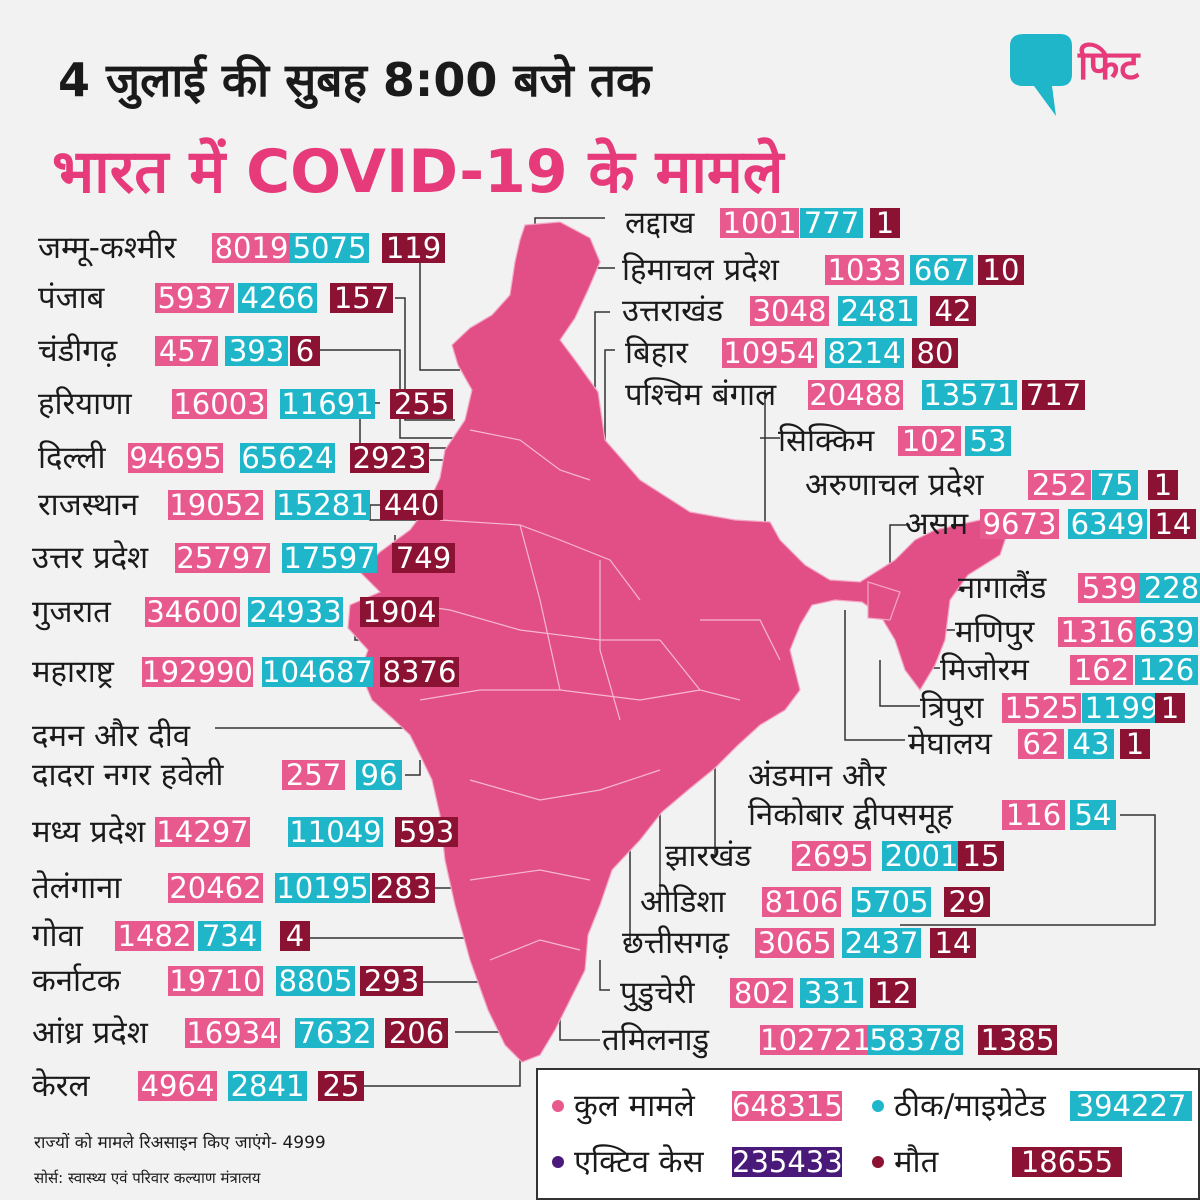  I want to click on confirmed-value: 14297, so click(202, 832).